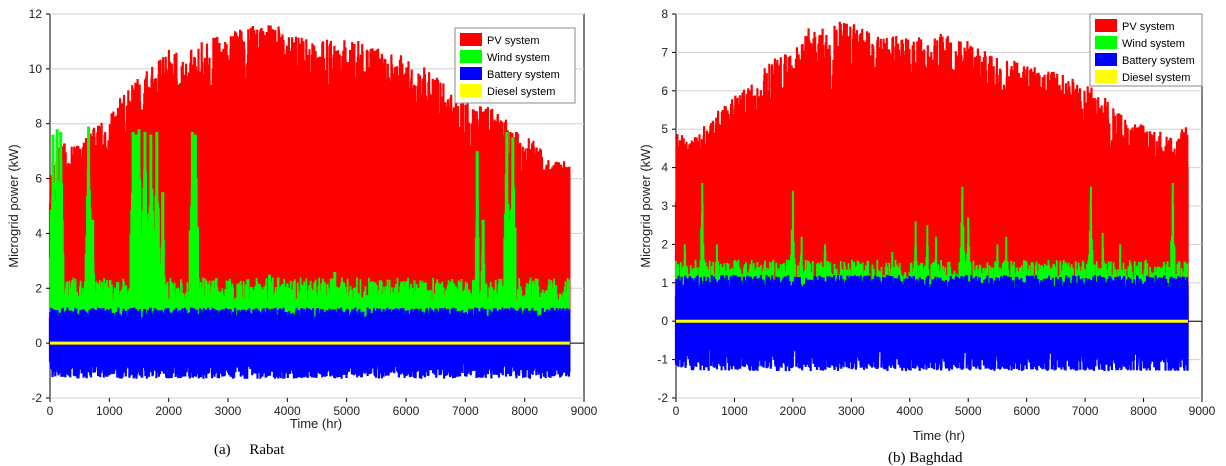 The image size is (1226, 466). What do you see at coordinates (931, 323) in the screenshot?
I see `battery-system-series` at bounding box center [931, 323].